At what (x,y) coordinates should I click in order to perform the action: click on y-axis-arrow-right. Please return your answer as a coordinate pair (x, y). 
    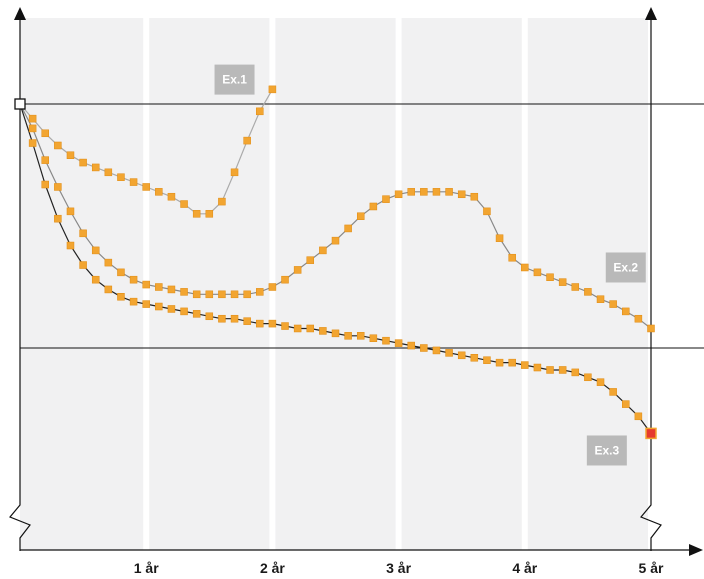
    Looking at the image, I should click on (651, 13).